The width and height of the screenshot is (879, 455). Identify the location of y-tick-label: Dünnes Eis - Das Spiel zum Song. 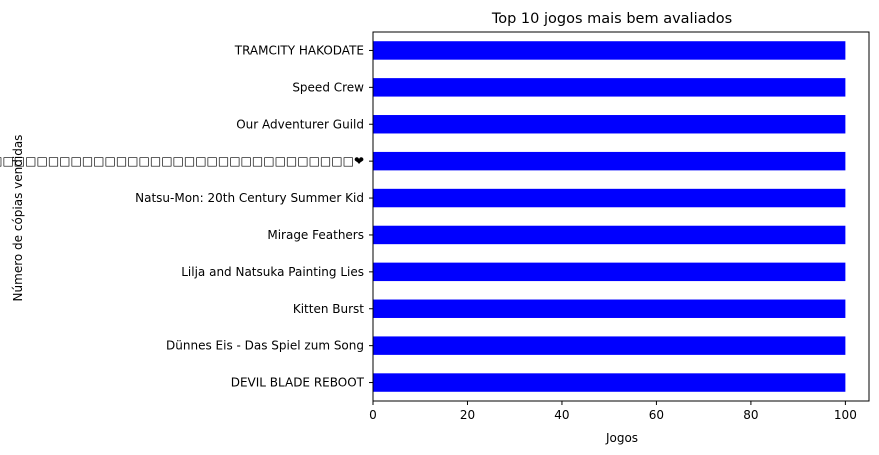
(265, 346).